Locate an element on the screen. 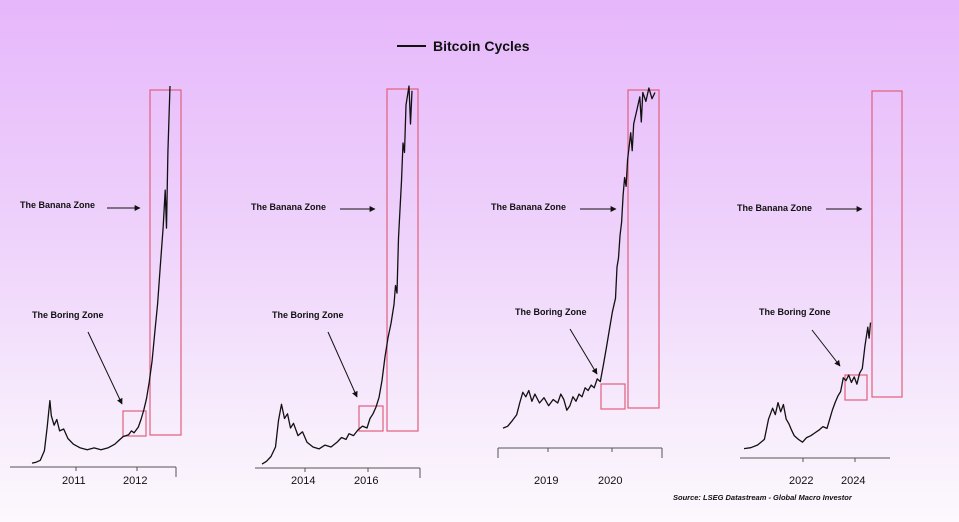  panel-4-banana-zone-label: The Banana Zone is located at coordinates (774, 208).